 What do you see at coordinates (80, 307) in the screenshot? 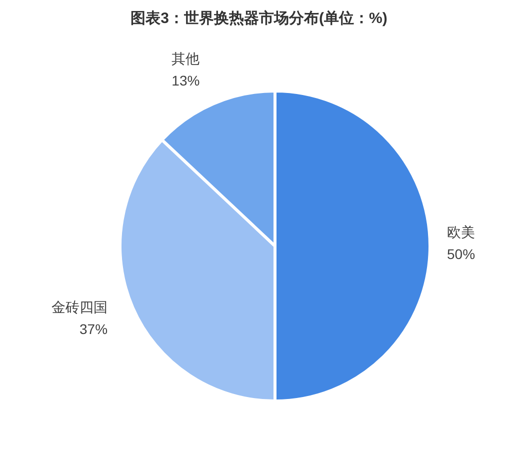
I see `slice-label: 金砖四国` at bounding box center [80, 307].